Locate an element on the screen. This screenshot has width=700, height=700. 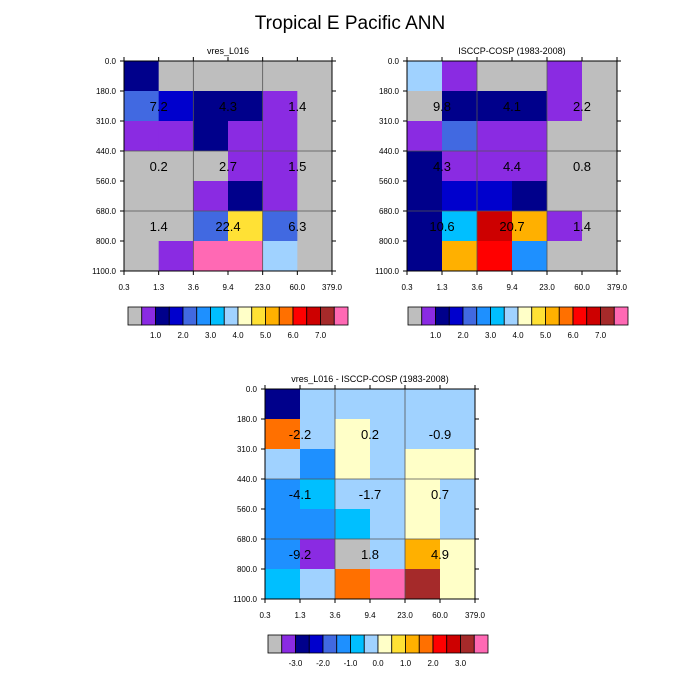
cell-annotation: -2.2 is located at coordinates (300, 434).